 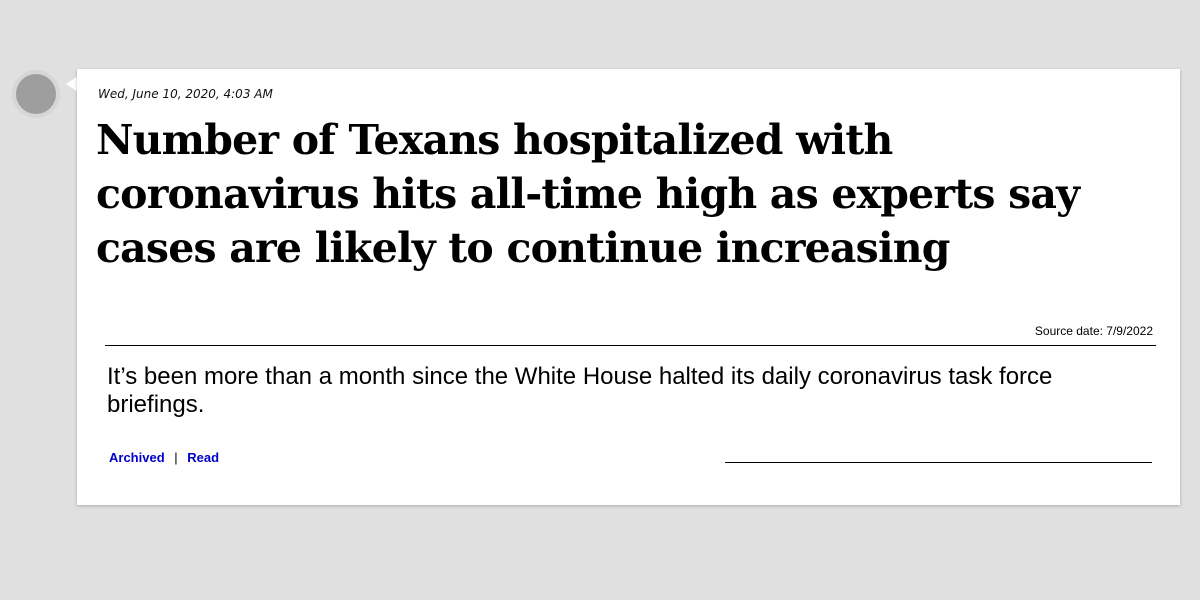 What do you see at coordinates (630, 345) in the screenshot?
I see `divider` at bounding box center [630, 345].